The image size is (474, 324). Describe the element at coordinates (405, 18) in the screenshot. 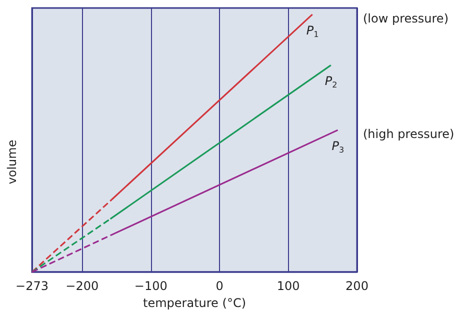

I see `text: (low pressure)` at that location.